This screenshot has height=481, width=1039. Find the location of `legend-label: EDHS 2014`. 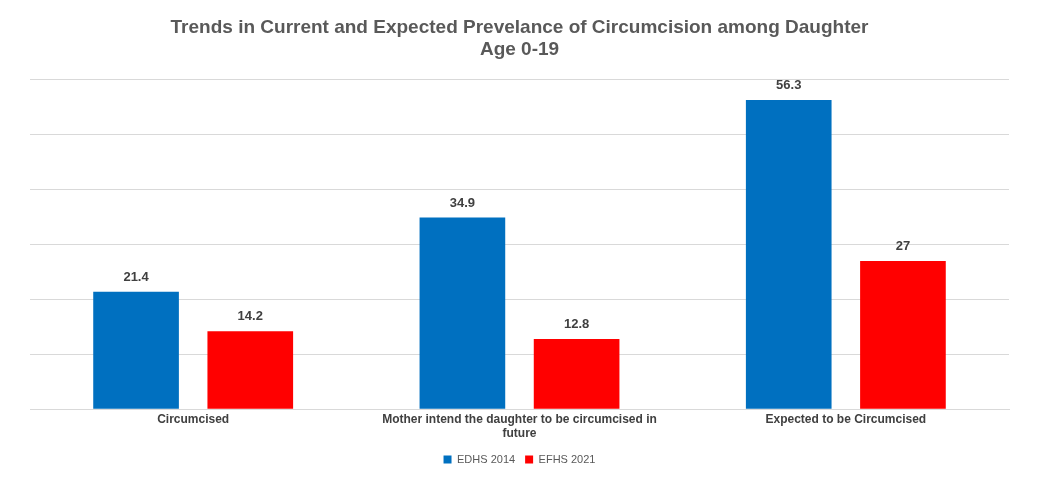

legend-label: EDHS 2014 is located at coordinates (486, 458).